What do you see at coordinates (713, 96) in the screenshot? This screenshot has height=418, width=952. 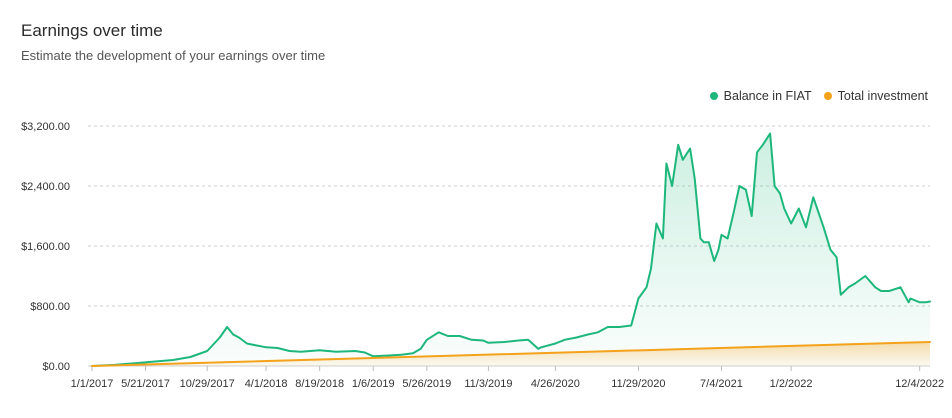 I see `legend-dot-balance` at bounding box center [713, 96].